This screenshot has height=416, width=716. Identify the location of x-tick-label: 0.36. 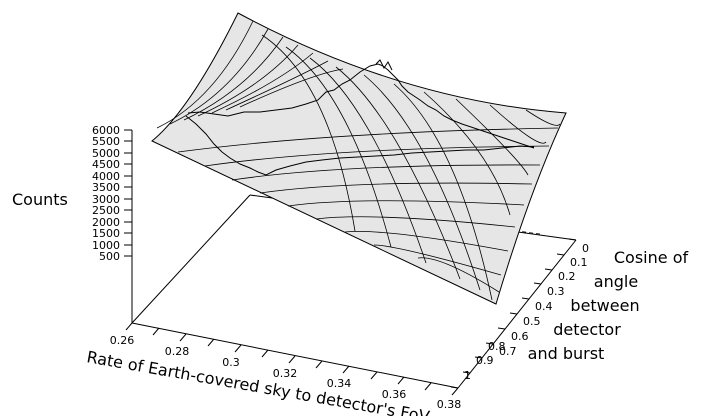
(394, 394).